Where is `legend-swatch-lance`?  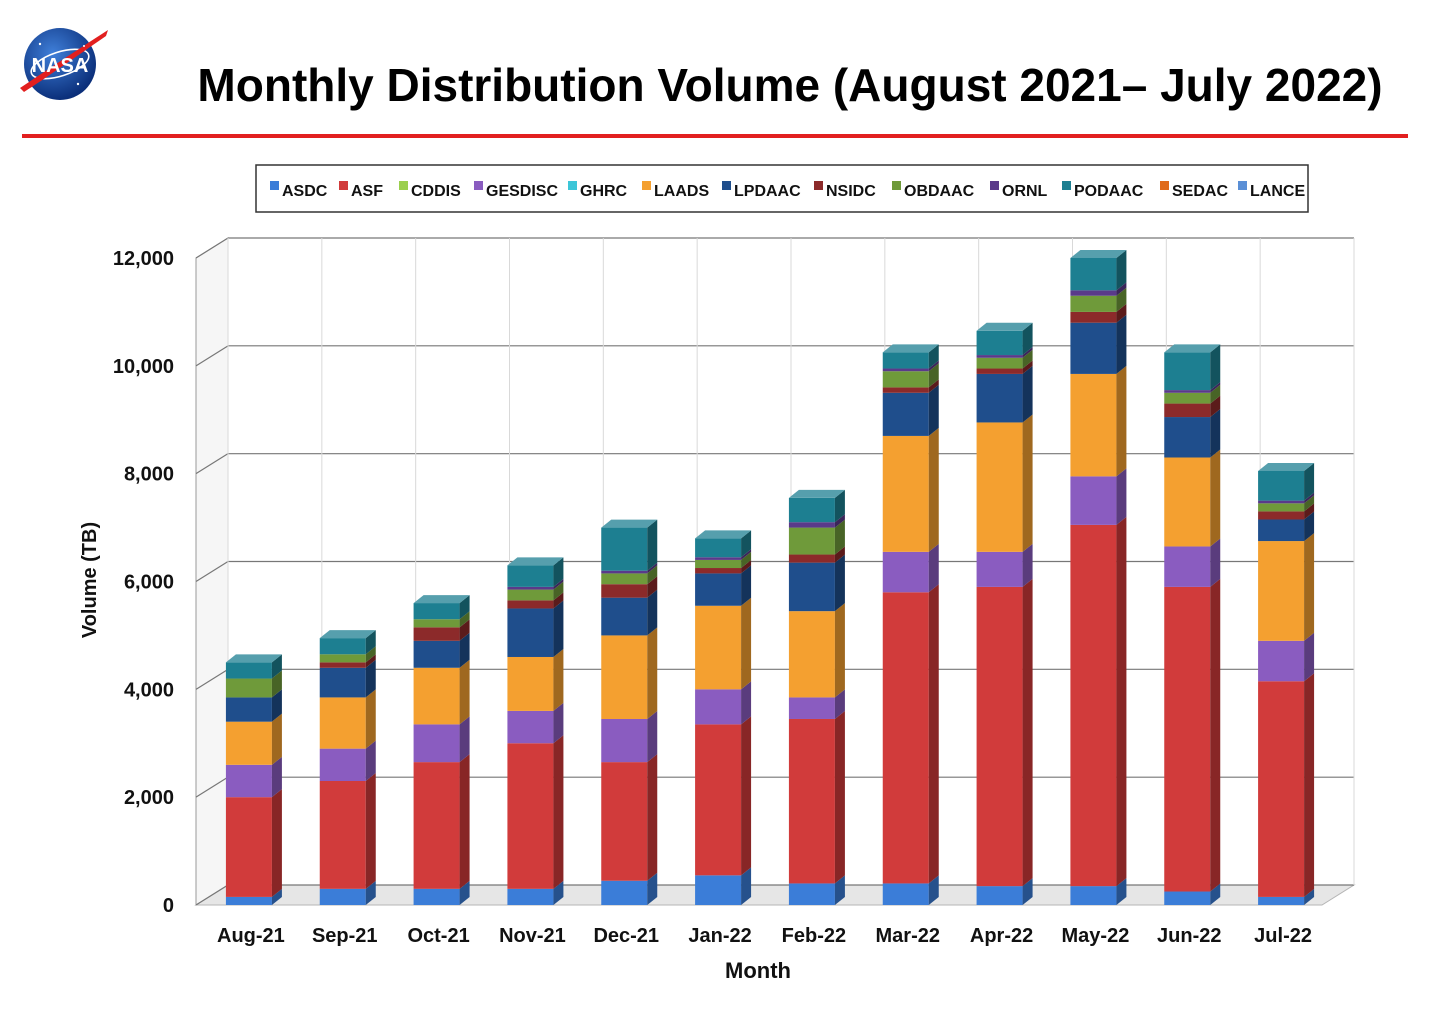
legend-swatch-lance is located at coordinates (1242, 185).